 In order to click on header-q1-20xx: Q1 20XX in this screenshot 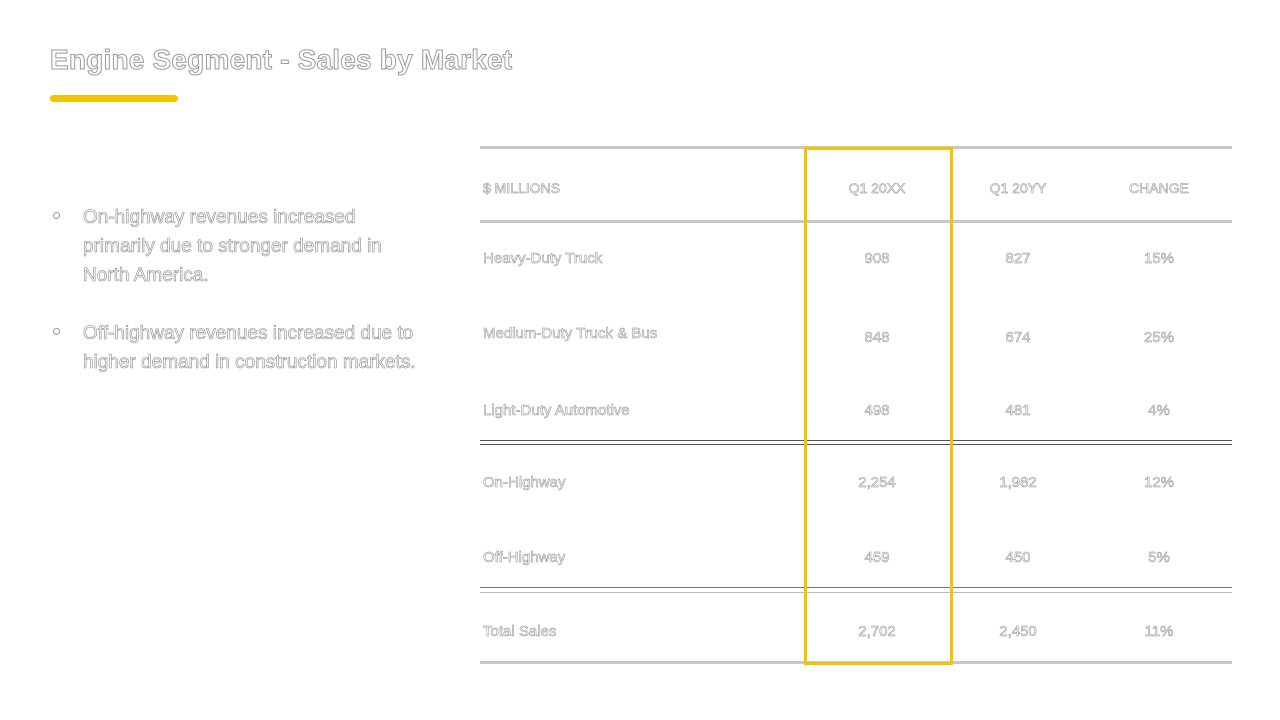, I will do `click(877, 188)`.